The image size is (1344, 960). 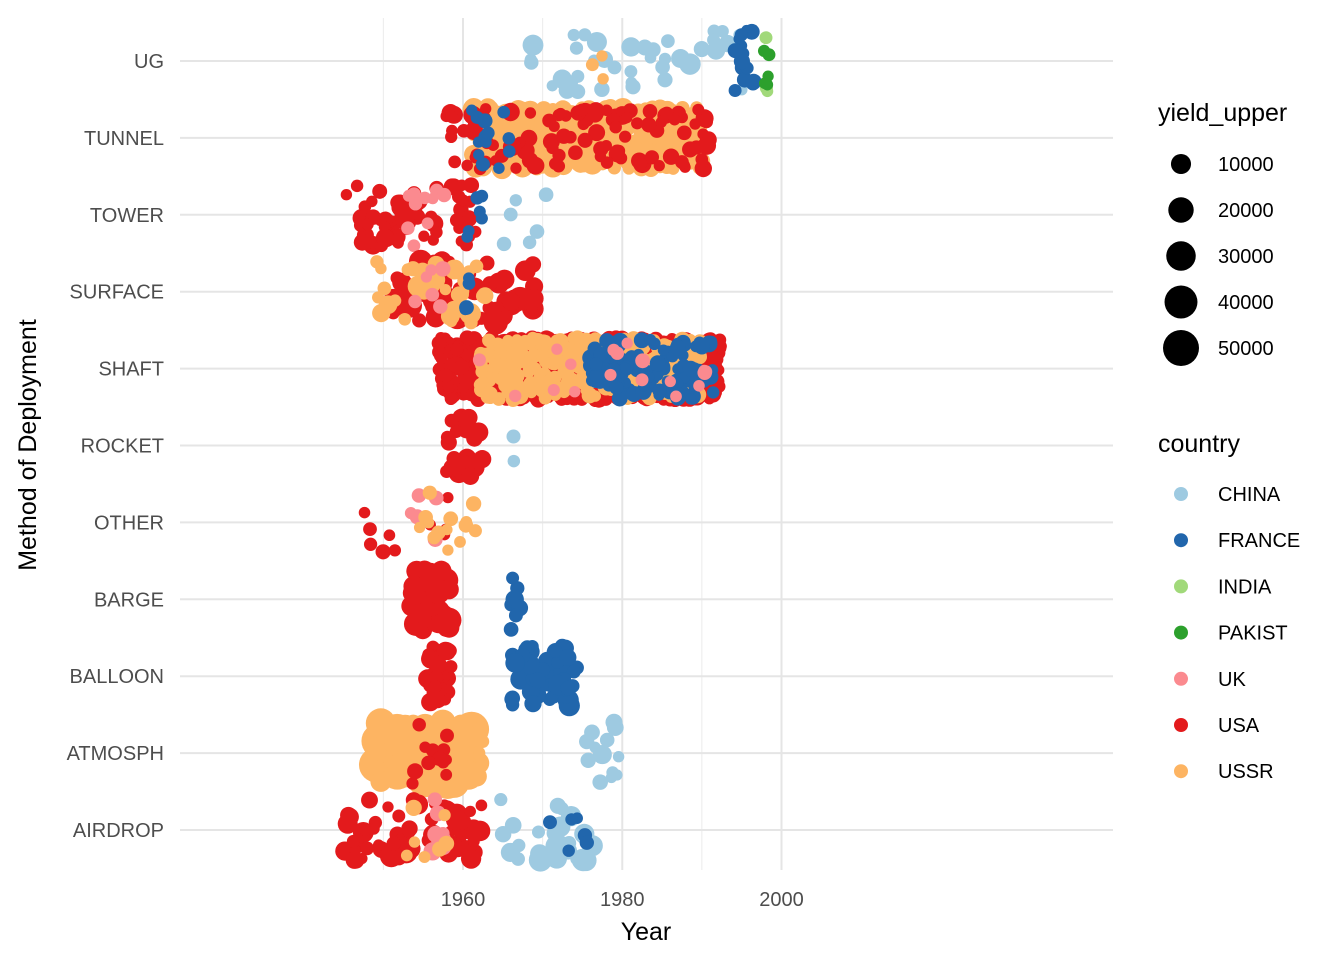 I want to click on y-tick-label: TUNNEL, so click(x=124, y=139).